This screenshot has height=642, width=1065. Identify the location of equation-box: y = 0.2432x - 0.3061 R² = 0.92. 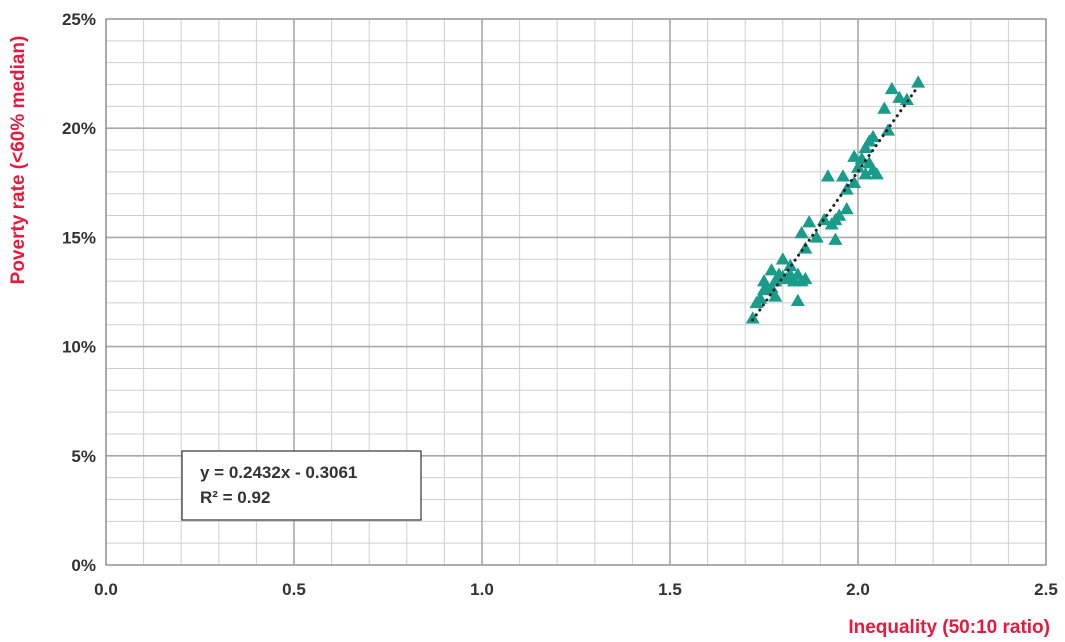
(301, 485).